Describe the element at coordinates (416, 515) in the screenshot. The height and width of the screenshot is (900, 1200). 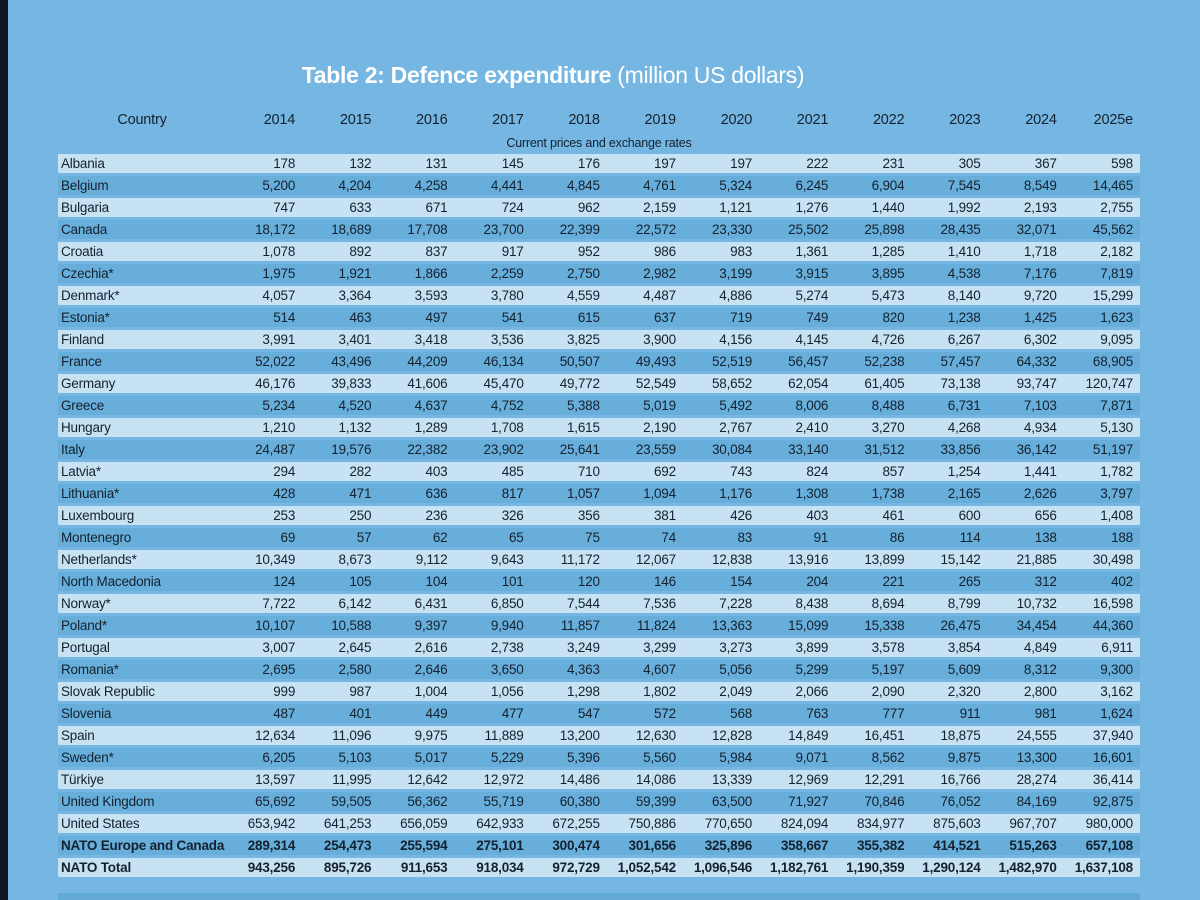
I see `value-cell: 236` at that location.